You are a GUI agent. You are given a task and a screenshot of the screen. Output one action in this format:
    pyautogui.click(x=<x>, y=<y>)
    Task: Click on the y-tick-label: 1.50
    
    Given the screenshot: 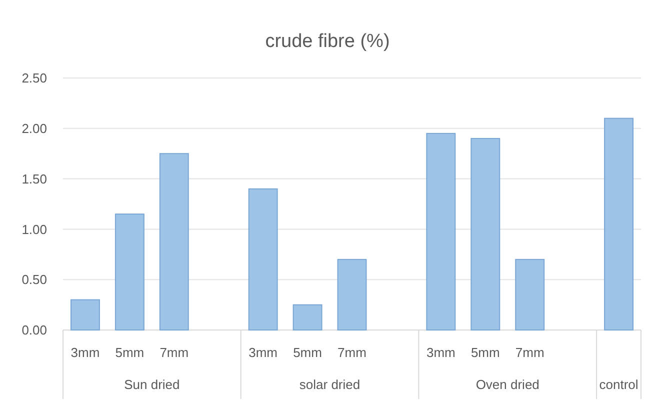 What is the action you would take?
    pyautogui.click(x=34, y=178)
    